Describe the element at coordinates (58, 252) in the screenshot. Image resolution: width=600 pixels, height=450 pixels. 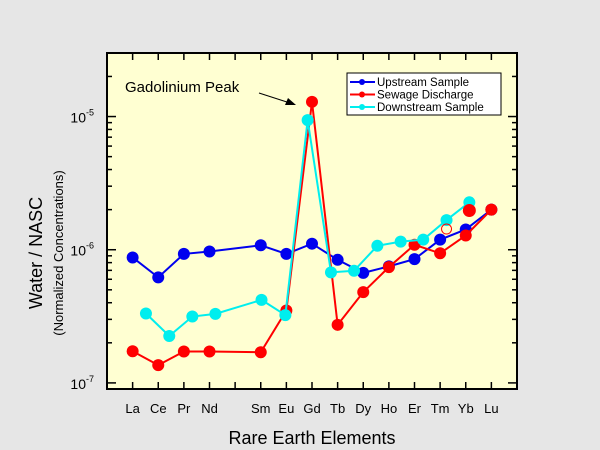
I see `y-axis-sublabel: (Normalized Concentrations)` at that location.